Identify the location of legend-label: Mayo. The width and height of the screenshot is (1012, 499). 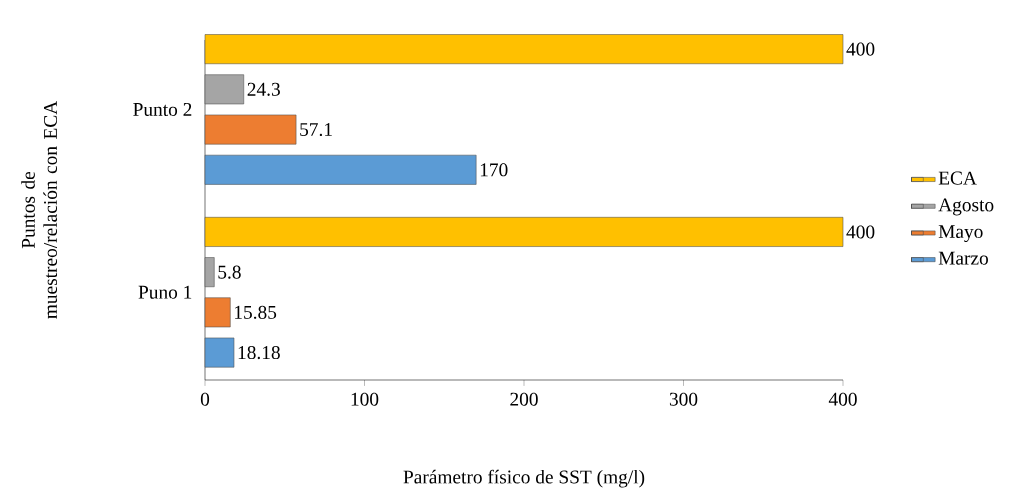
(960, 234).